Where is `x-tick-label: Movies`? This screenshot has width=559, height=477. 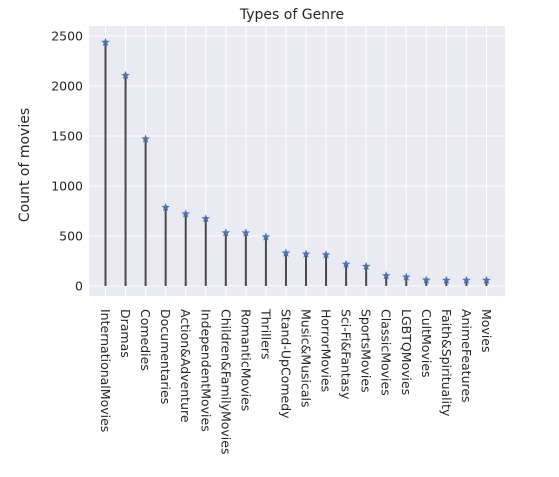
x-tick-label: Movies is located at coordinates (486, 331).